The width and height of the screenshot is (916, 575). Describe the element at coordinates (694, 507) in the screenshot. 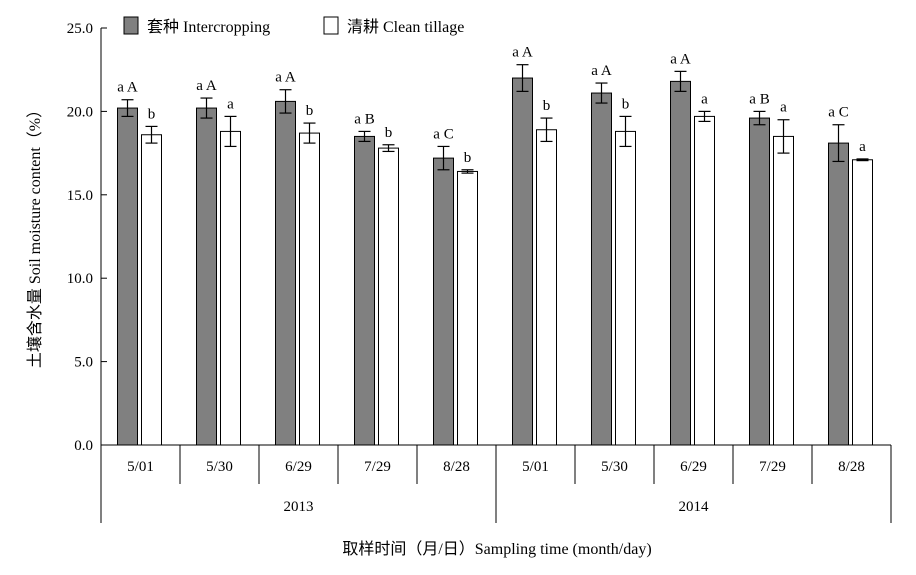

I see `year-label: 2014` at that location.